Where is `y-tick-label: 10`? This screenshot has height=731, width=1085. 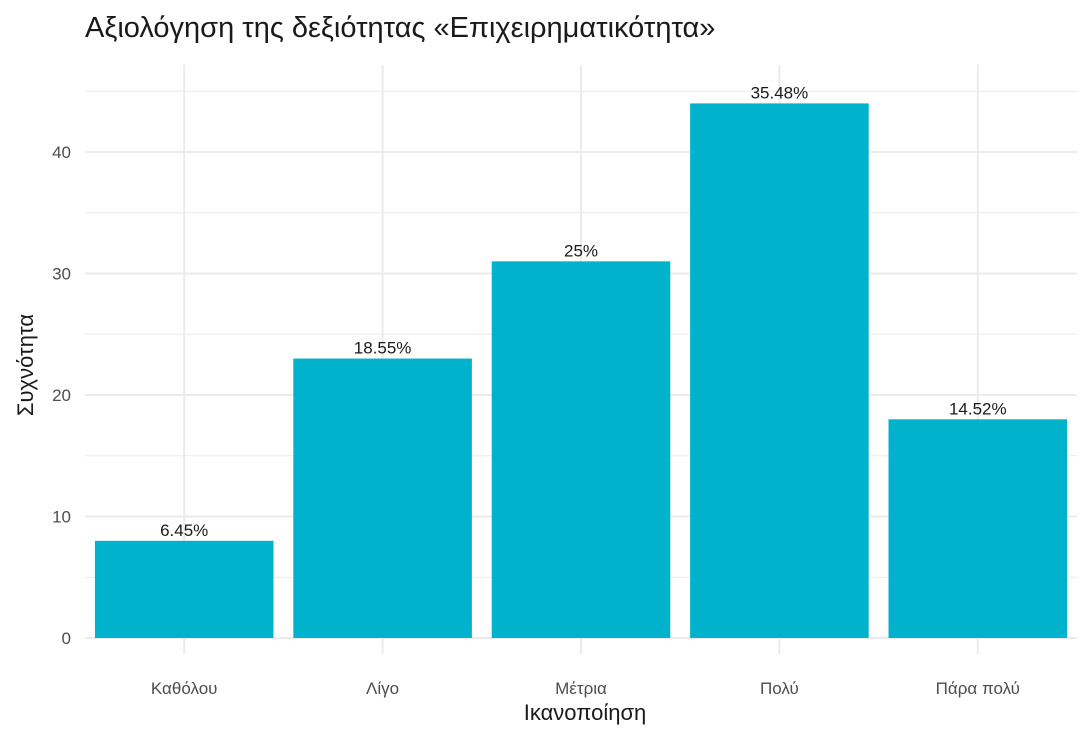
y-tick-label: 10 is located at coordinates (61, 517).